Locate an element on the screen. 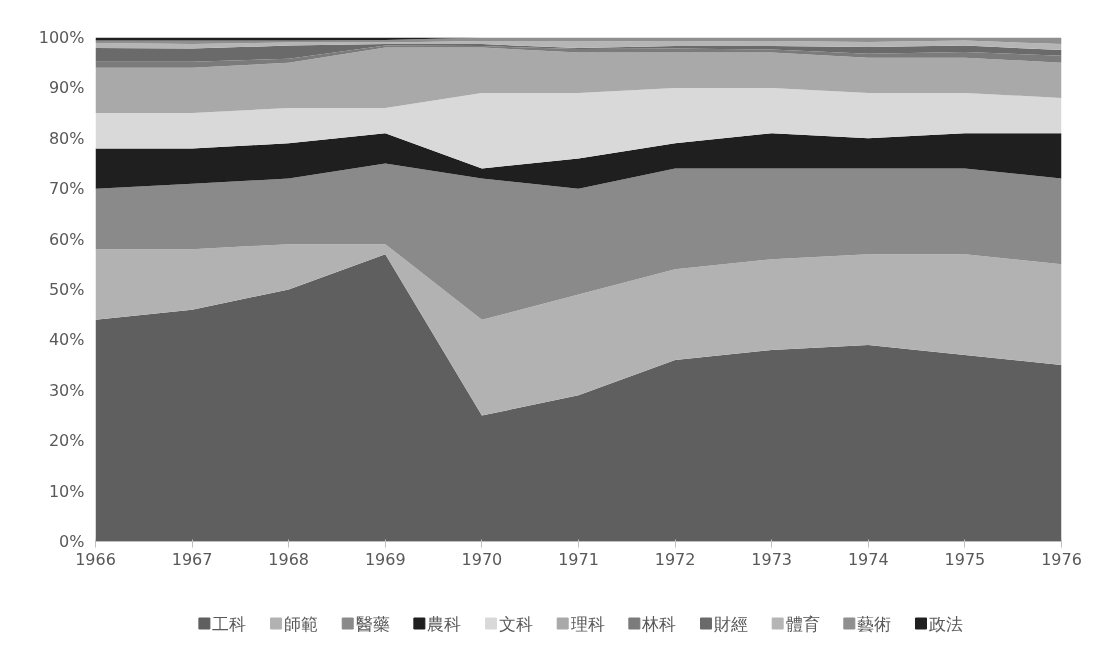  y-tick-label: 10% is located at coordinates (66, 491).